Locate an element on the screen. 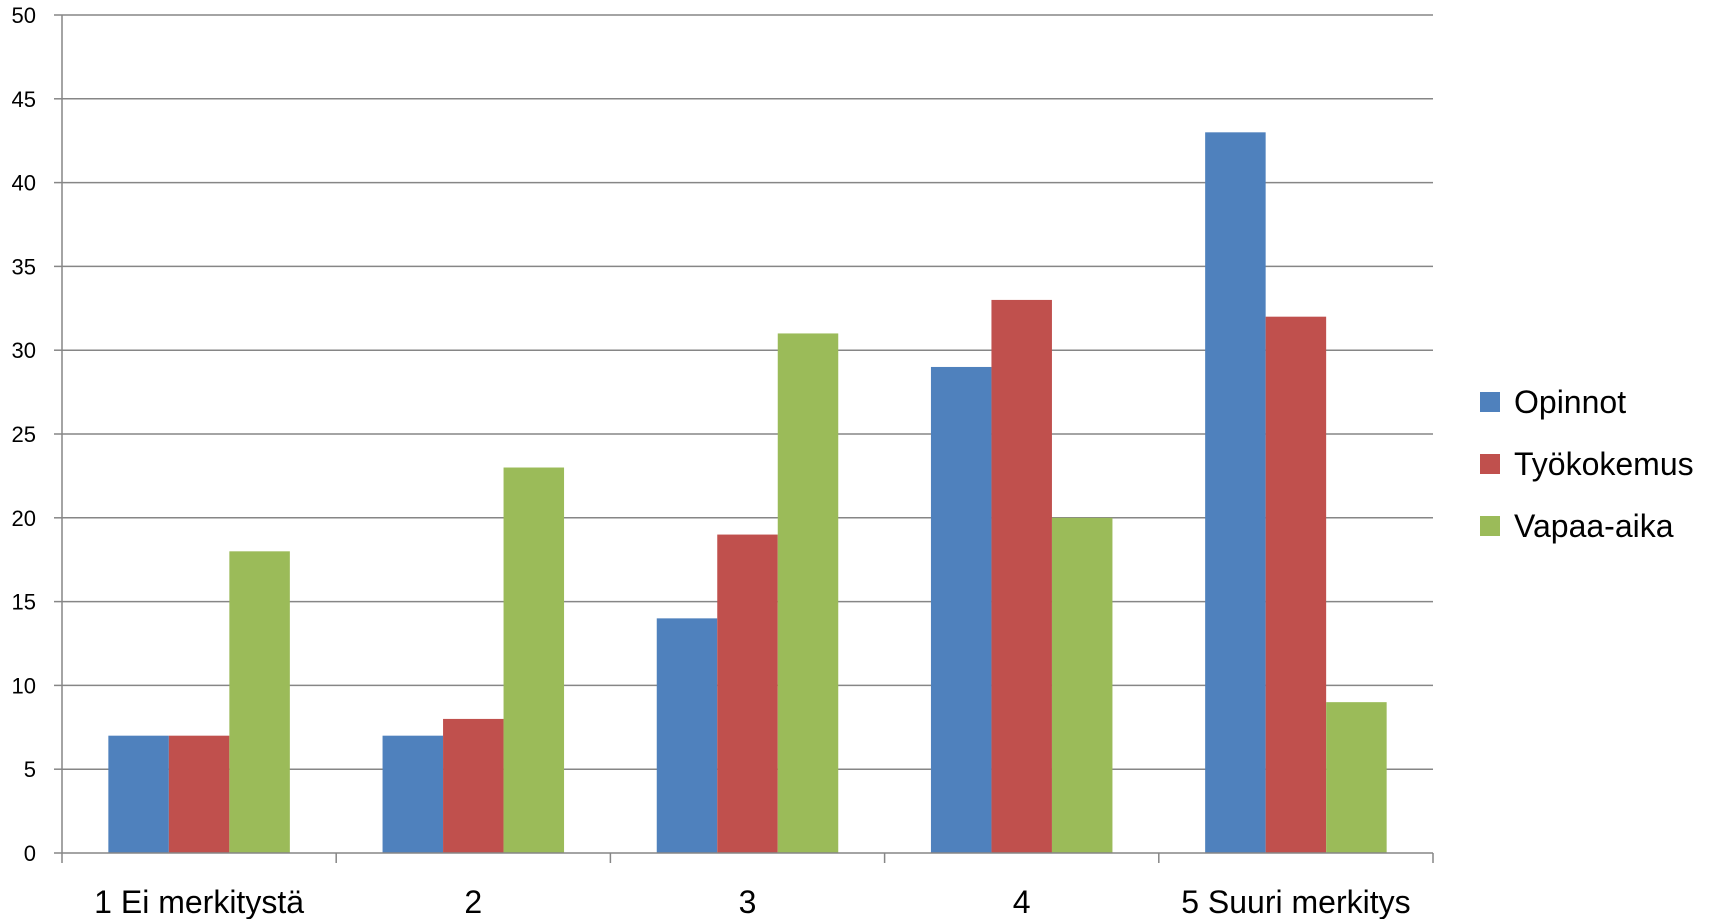 Image resolution: width=1713 pixels, height=919 pixels. legend-label-1: Opinnot is located at coordinates (1570, 402).